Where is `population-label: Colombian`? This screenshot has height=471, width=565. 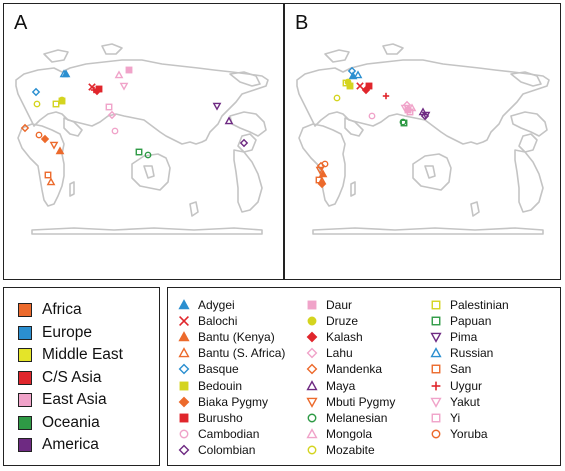
population-label: Colombian is located at coordinates (227, 450).